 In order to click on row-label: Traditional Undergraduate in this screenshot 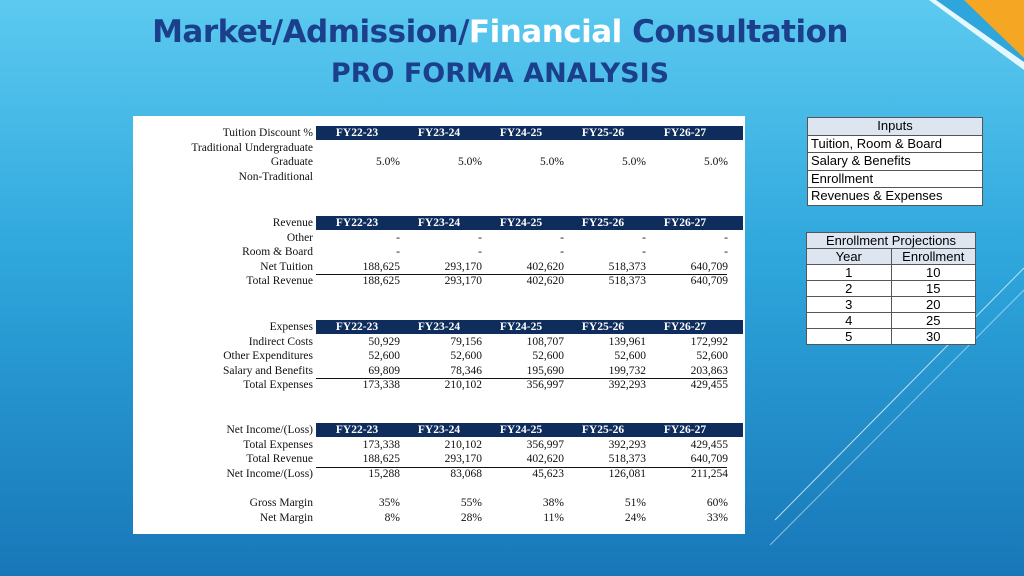, I will do `click(252, 147)`.